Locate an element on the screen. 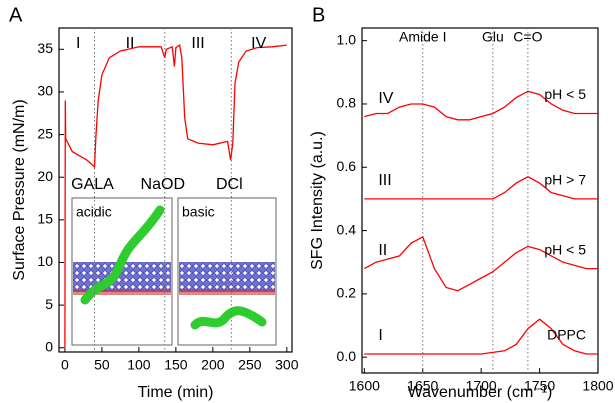 The width and height of the screenshot is (615, 403). marker-label: GALA is located at coordinates (92, 184).